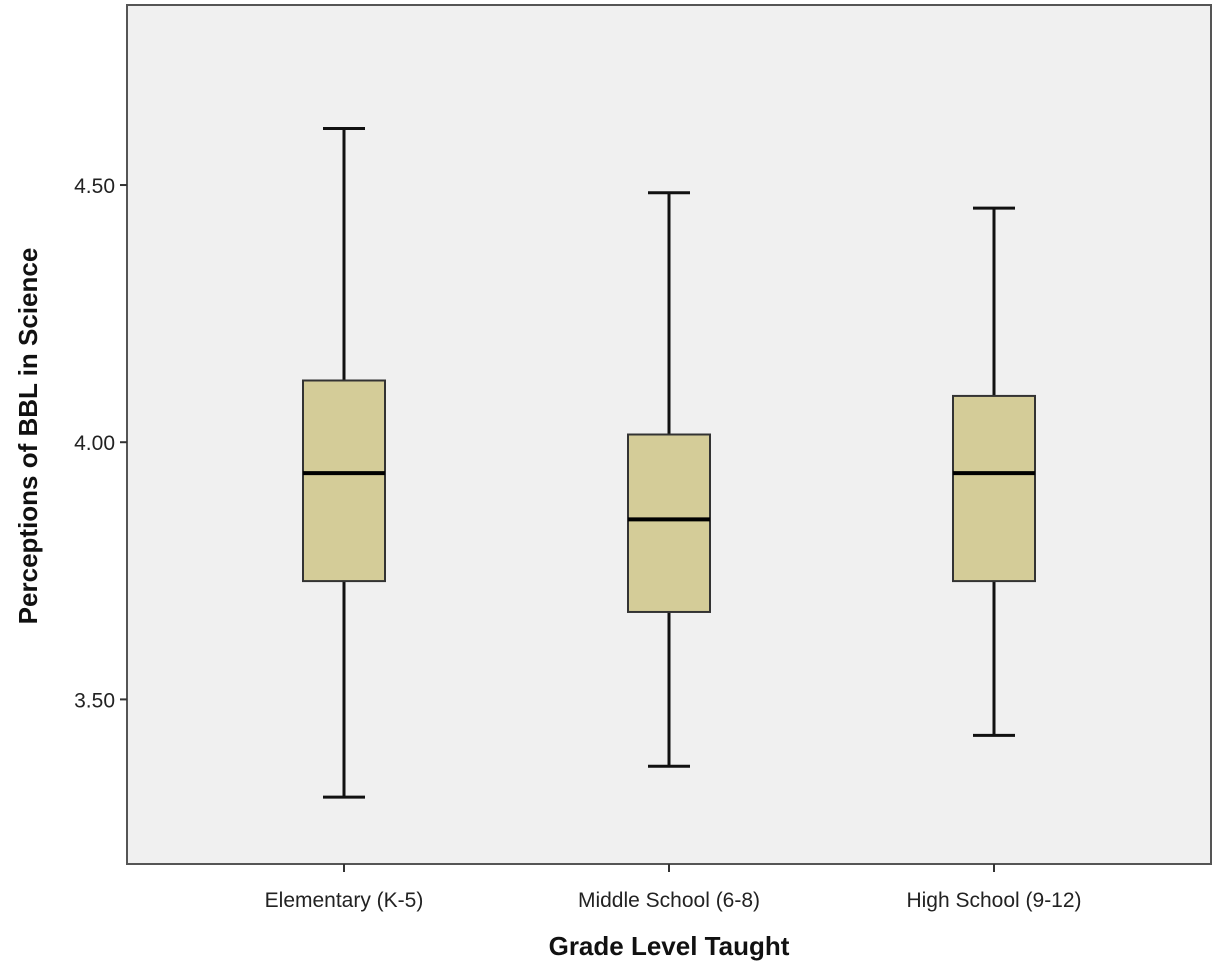 The height and width of the screenshot is (966, 1216). What do you see at coordinates (94, 186) in the screenshot?
I see `y-tick-label: 4.50` at bounding box center [94, 186].